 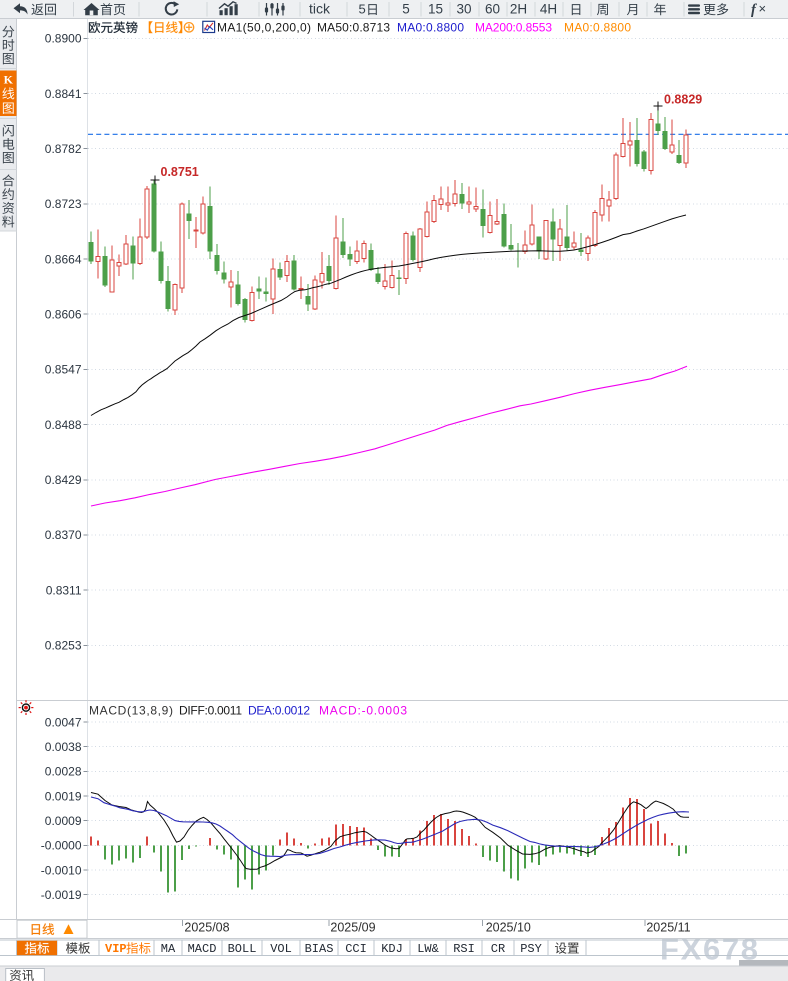 What do you see at coordinates (531, 949) in the screenshot?
I see `svg-text: PSY` at bounding box center [531, 949].